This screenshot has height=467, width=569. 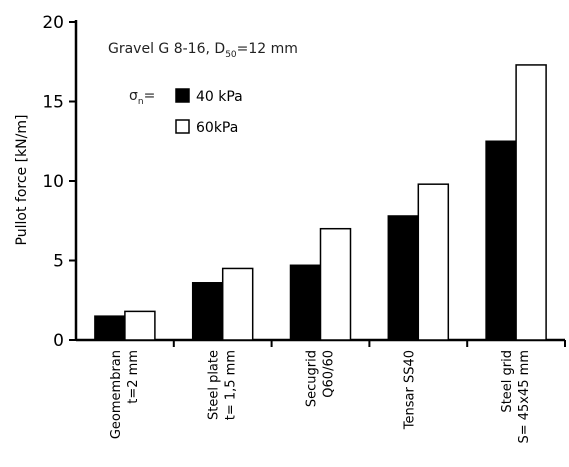 I want to click on x-category-label-line2: t= 1,5 mm, so click(x=231, y=385).